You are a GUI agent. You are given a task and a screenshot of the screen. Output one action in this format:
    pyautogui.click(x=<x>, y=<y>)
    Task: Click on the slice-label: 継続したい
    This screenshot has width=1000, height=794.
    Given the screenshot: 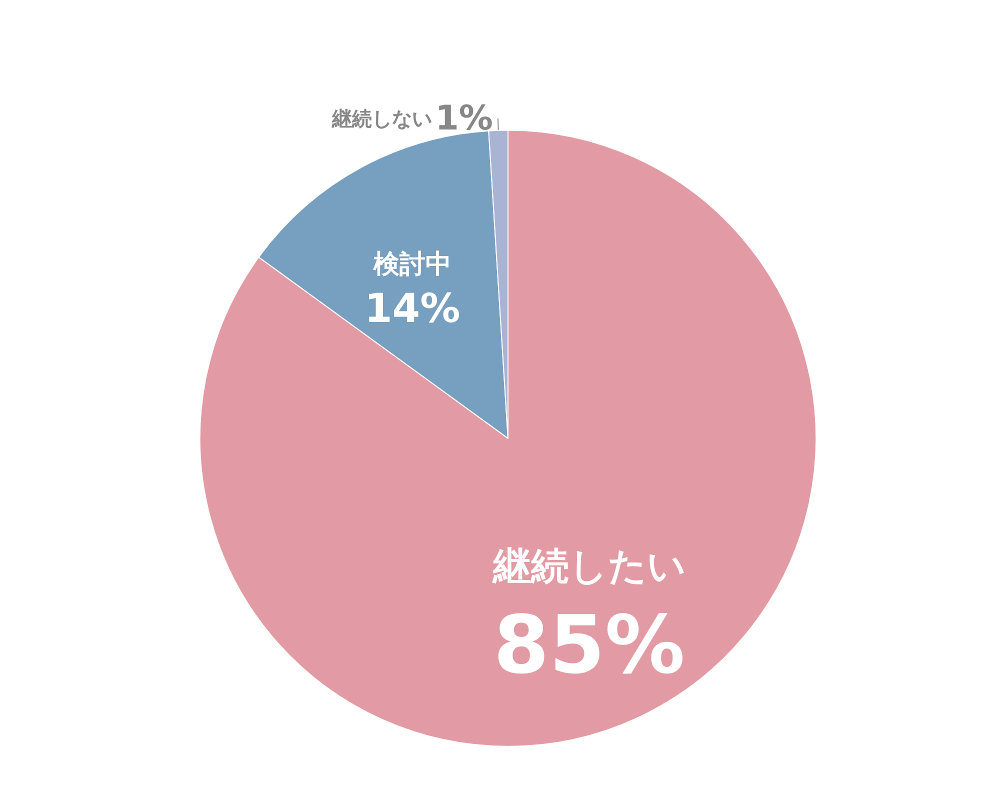 What is the action you would take?
    pyautogui.click(x=589, y=566)
    